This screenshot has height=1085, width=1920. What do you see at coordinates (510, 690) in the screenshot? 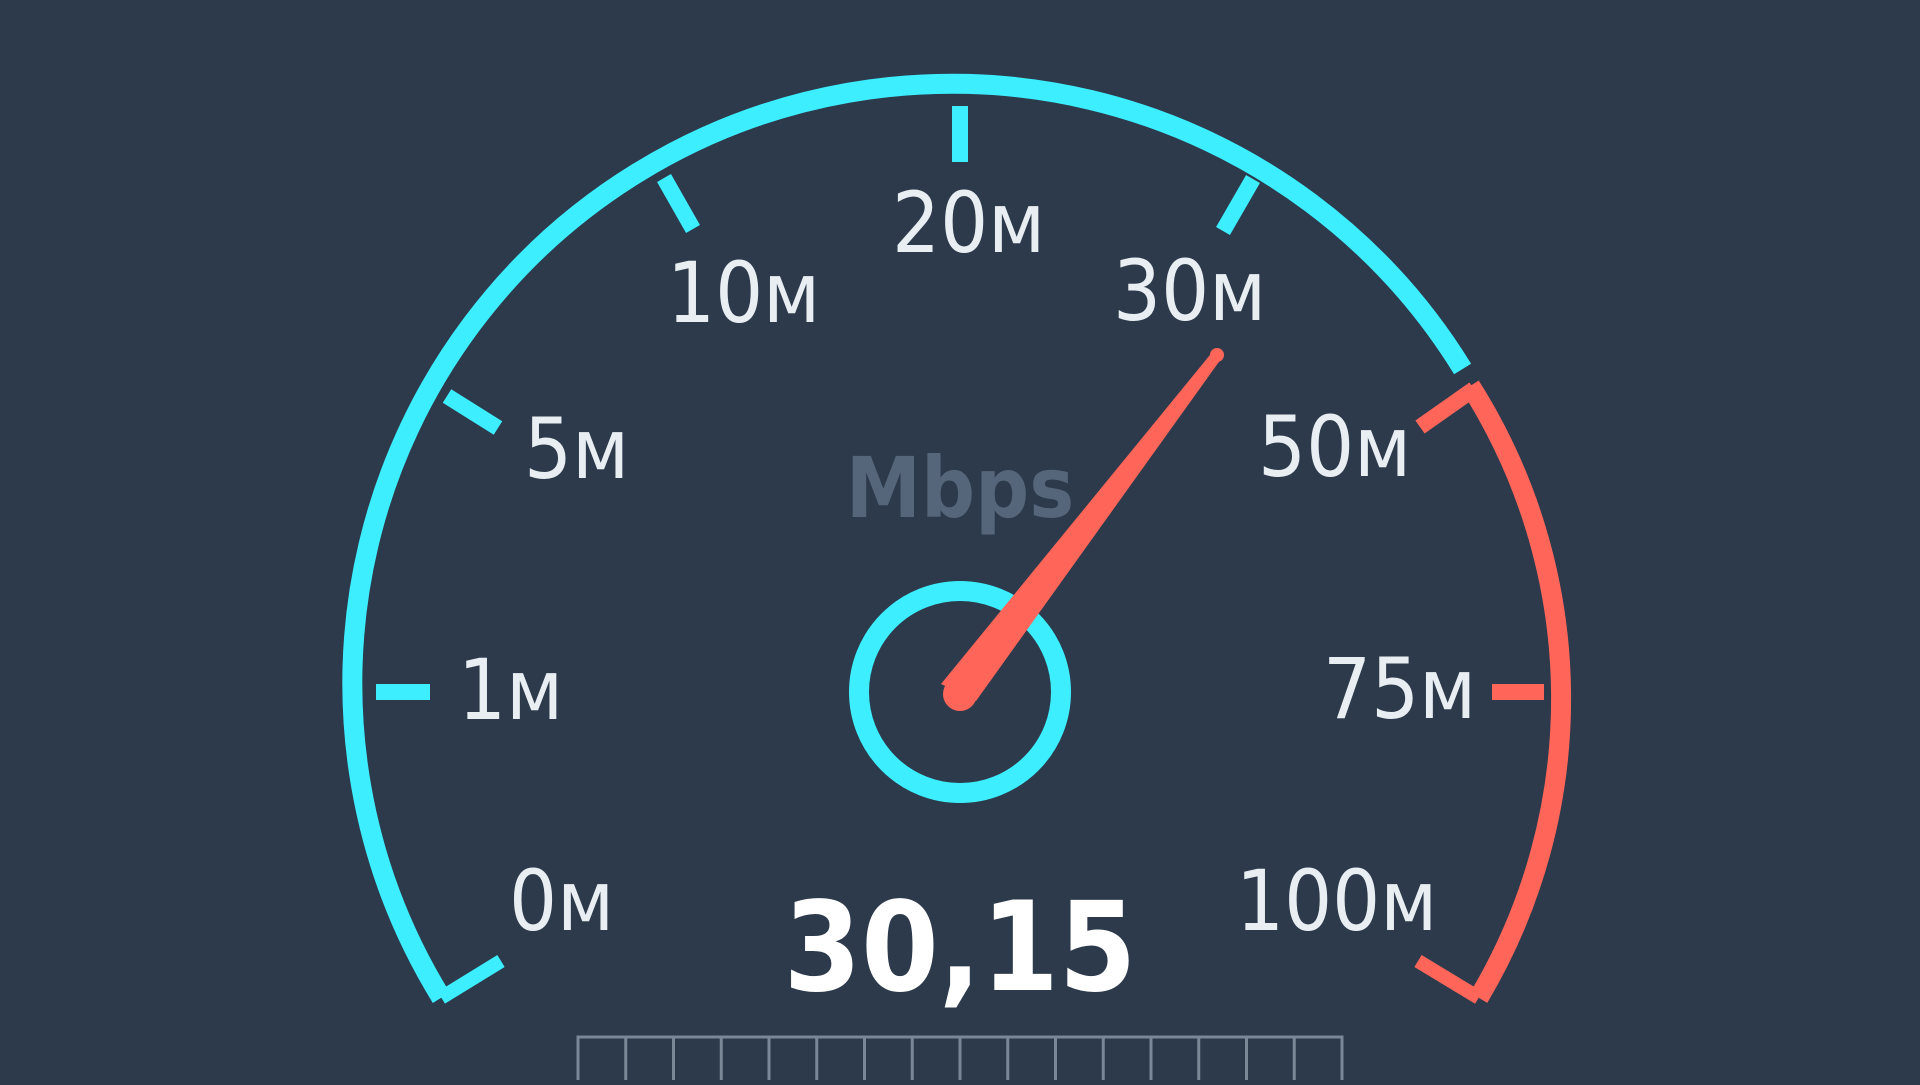
I see `scale-label-1m: 1м` at bounding box center [510, 690].